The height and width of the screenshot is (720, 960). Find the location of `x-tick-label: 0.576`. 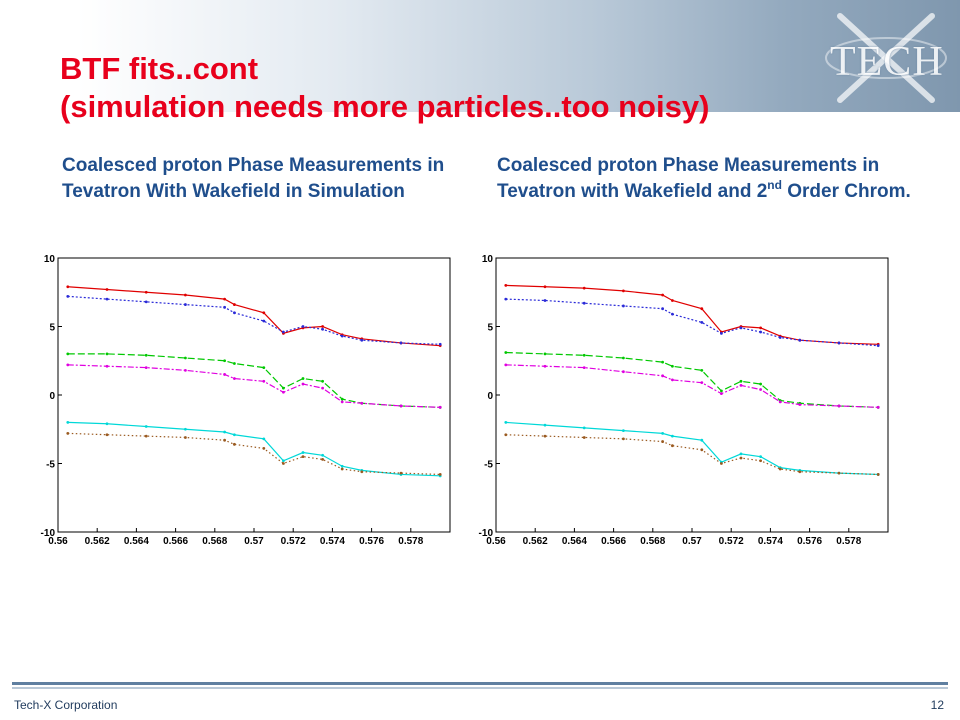

x-tick-label: 0.576 is located at coordinates (371, 541).